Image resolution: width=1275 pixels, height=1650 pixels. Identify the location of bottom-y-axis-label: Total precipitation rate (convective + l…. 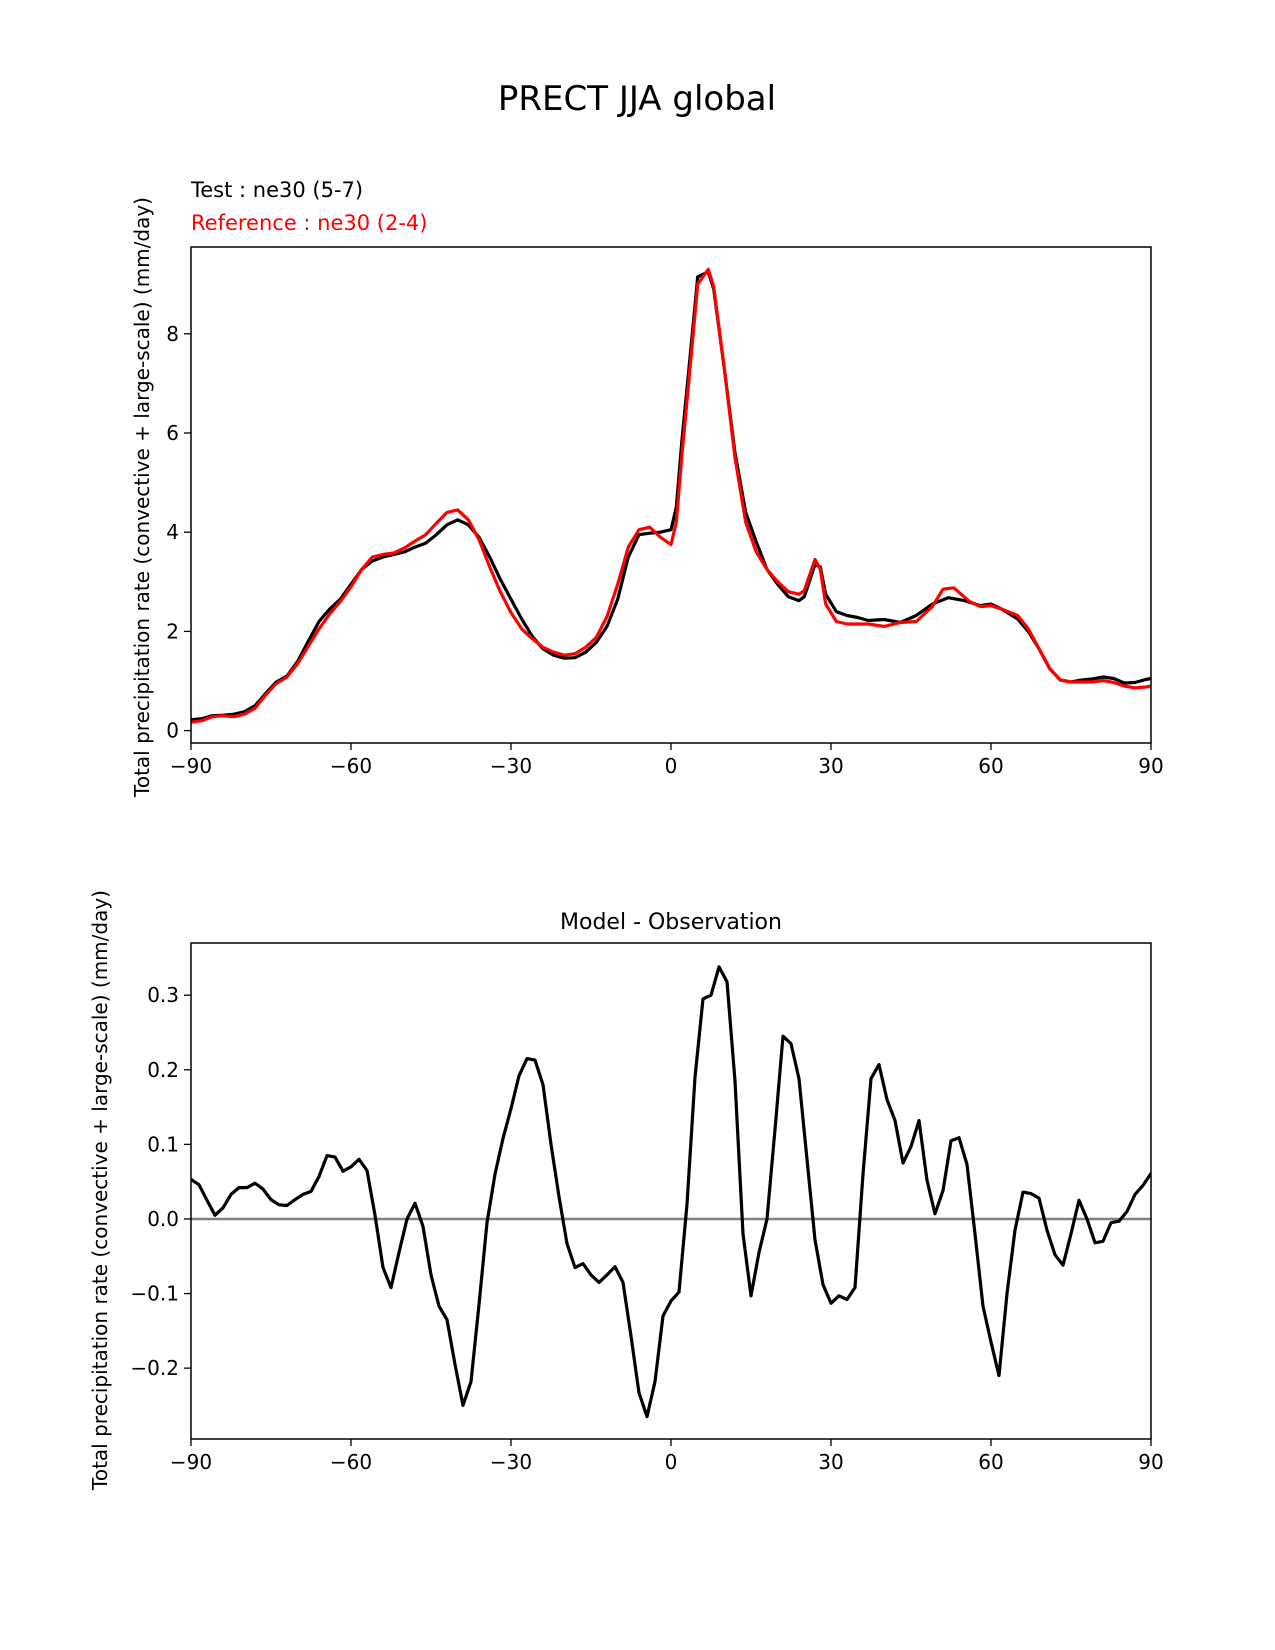
(100, 1190).